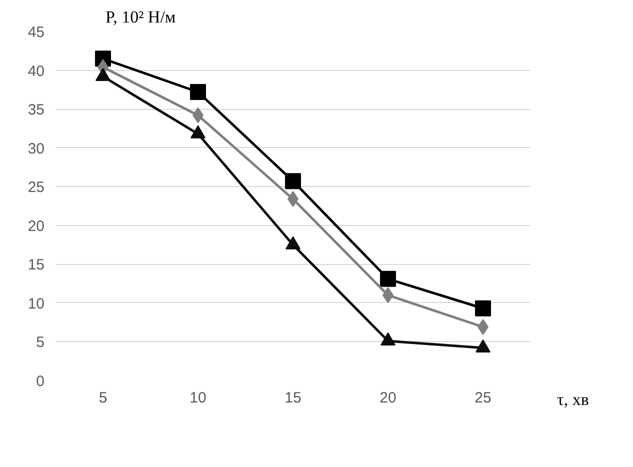  I want to click on x-tick-label: 20, so click(388, 398).